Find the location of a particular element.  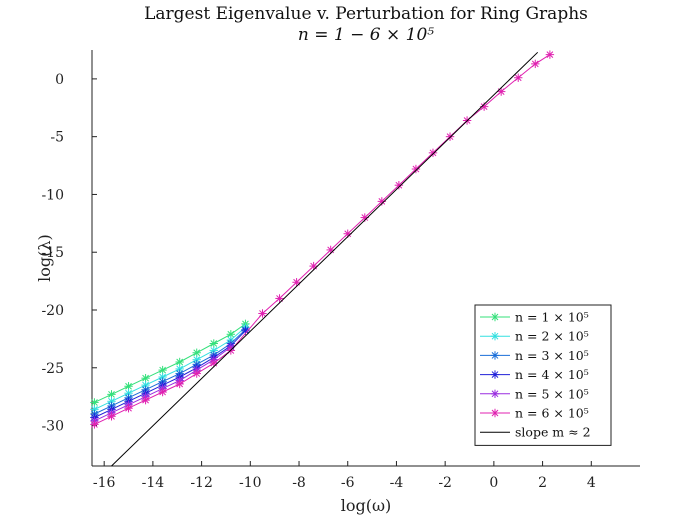

x-tick-label: -14 is located at coordinates (153, 483).